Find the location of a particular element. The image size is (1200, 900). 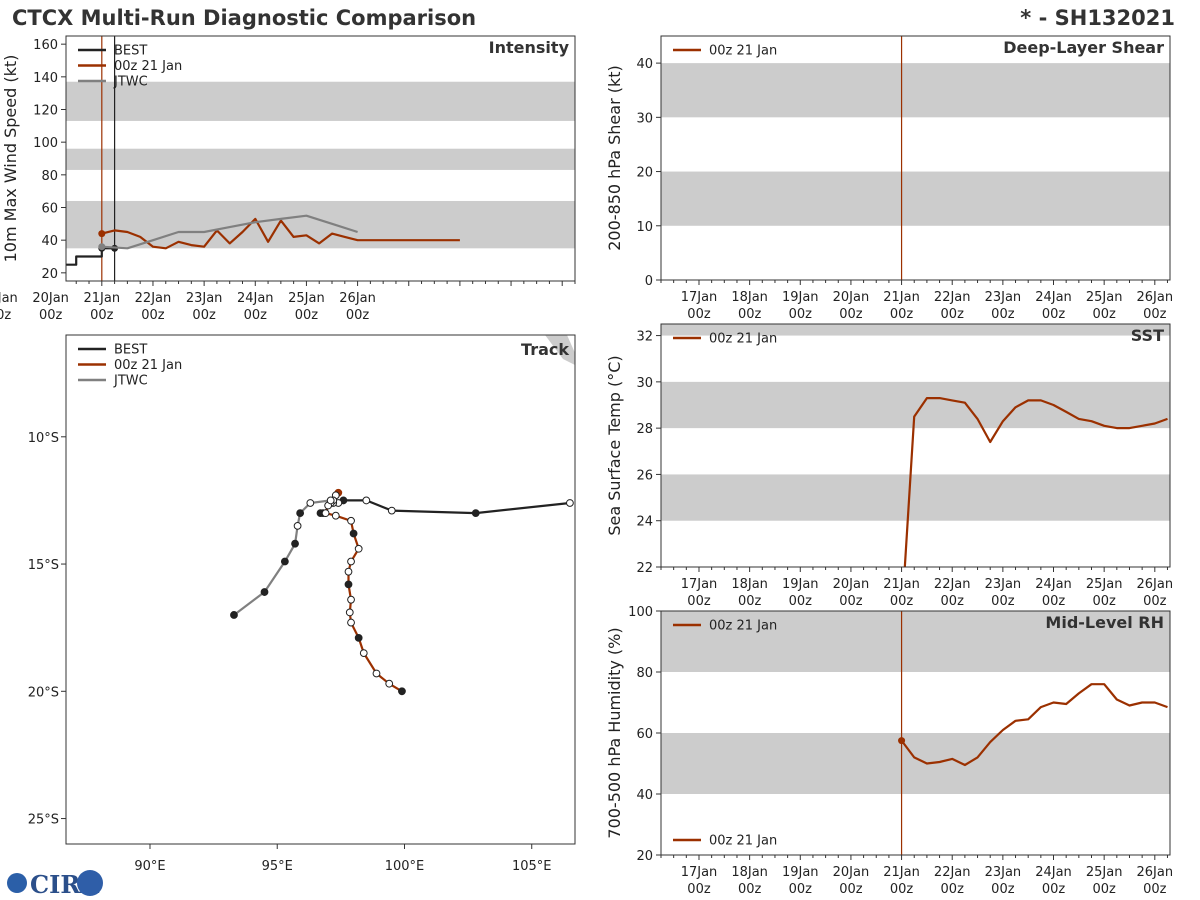

intensity-ytick-label: 60 is located at coordinates (49, 209).